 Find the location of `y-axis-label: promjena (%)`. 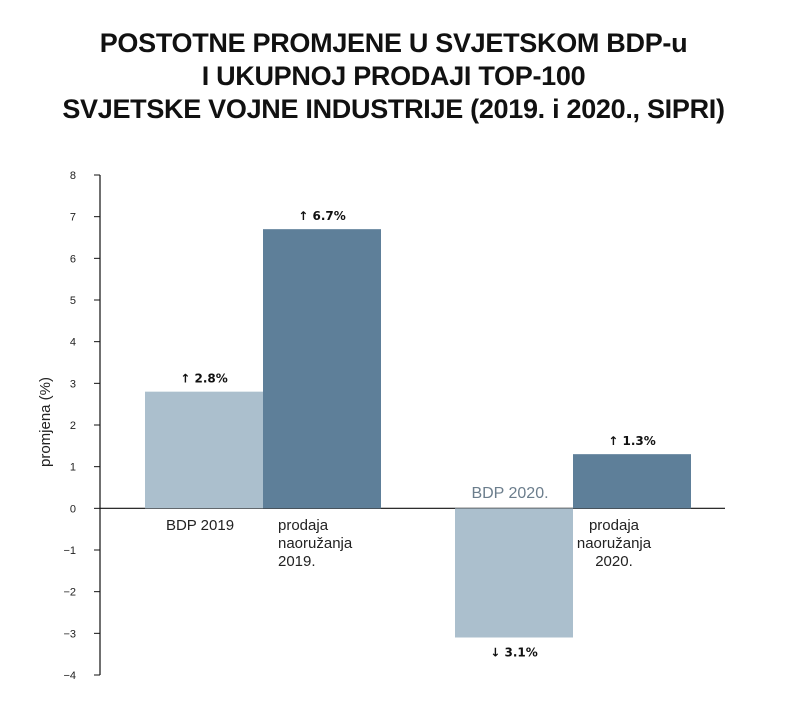

y-axis-label: promjena (%) is located at coordinates (45, 422).